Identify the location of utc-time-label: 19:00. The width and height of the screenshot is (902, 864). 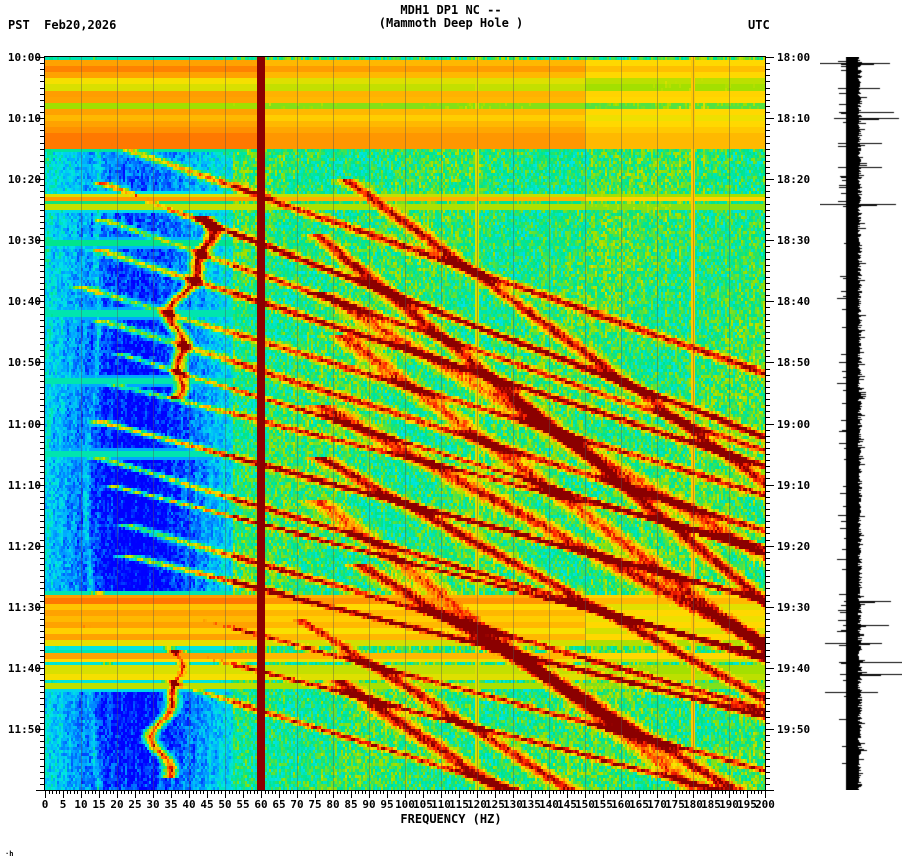
(794, 424).